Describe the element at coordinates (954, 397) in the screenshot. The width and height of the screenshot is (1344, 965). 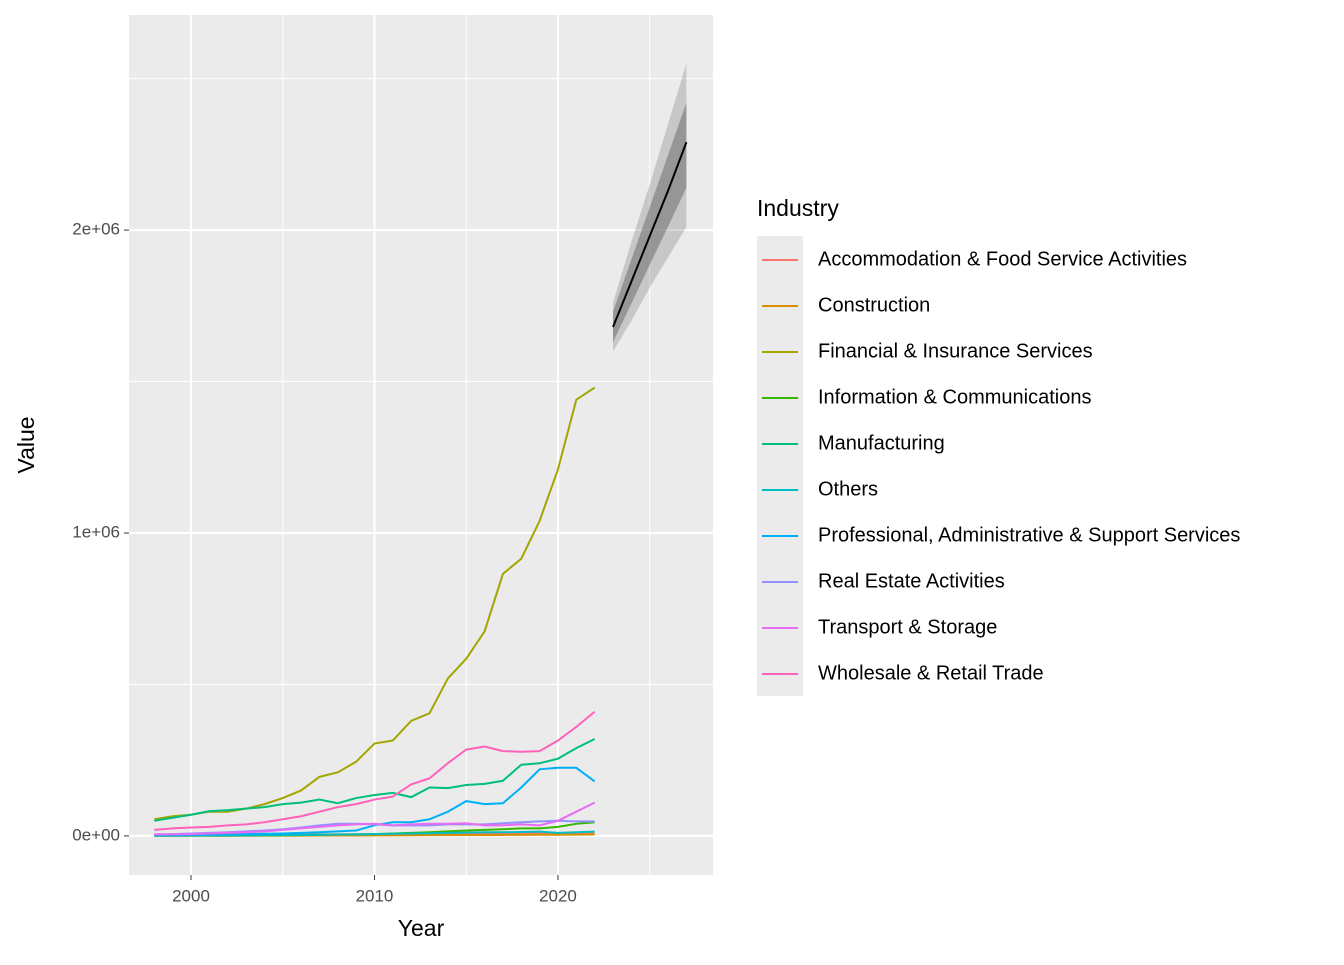
I see `legend-label: Information & Communications` at that location.